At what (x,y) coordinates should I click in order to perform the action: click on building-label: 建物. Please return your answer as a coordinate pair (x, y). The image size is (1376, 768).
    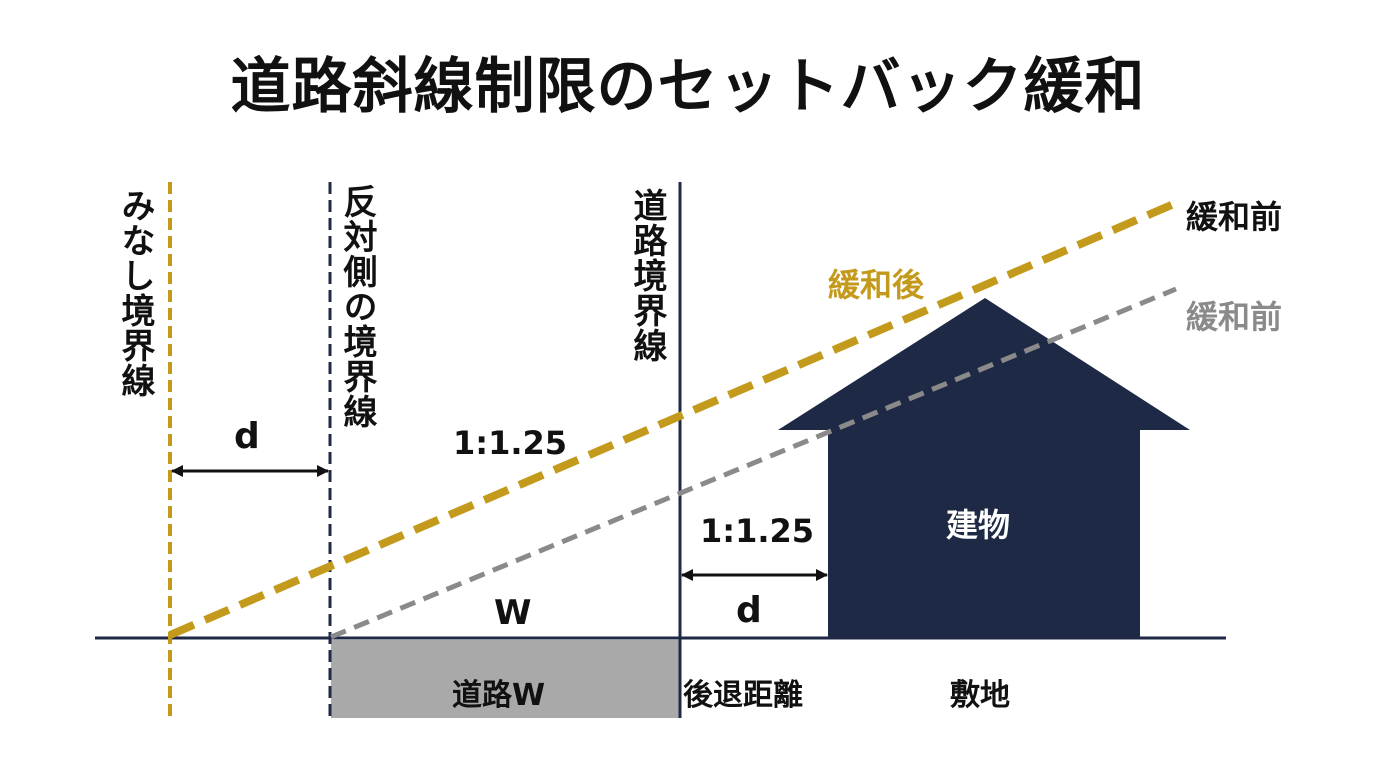
    Looking at the image, I should click on (978, 525).